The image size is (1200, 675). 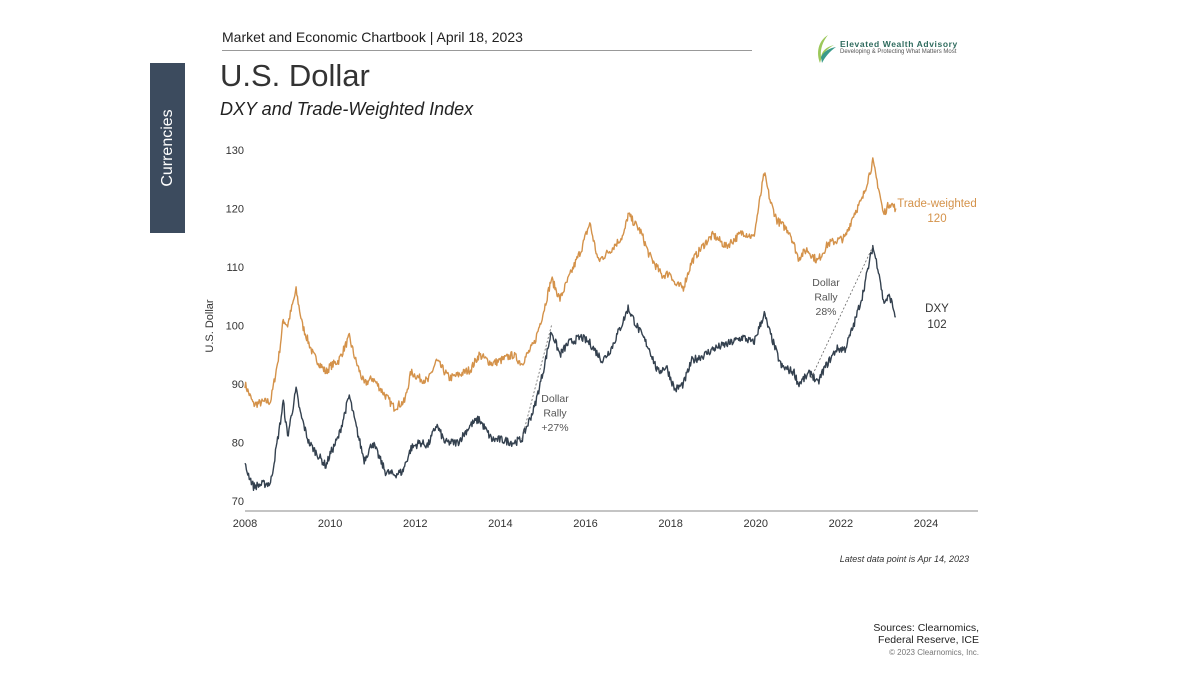 I want to click on x-tick-label: 2014, so click(x=500, y=524).